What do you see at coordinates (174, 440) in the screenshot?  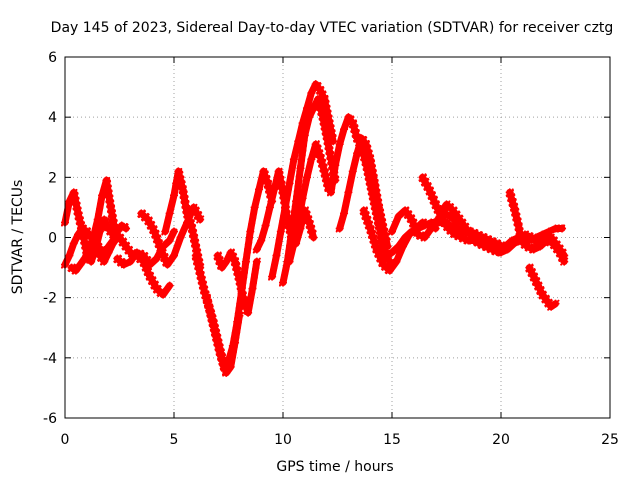 I see `x-tick-label: 5` at bounding box center [174, 440].